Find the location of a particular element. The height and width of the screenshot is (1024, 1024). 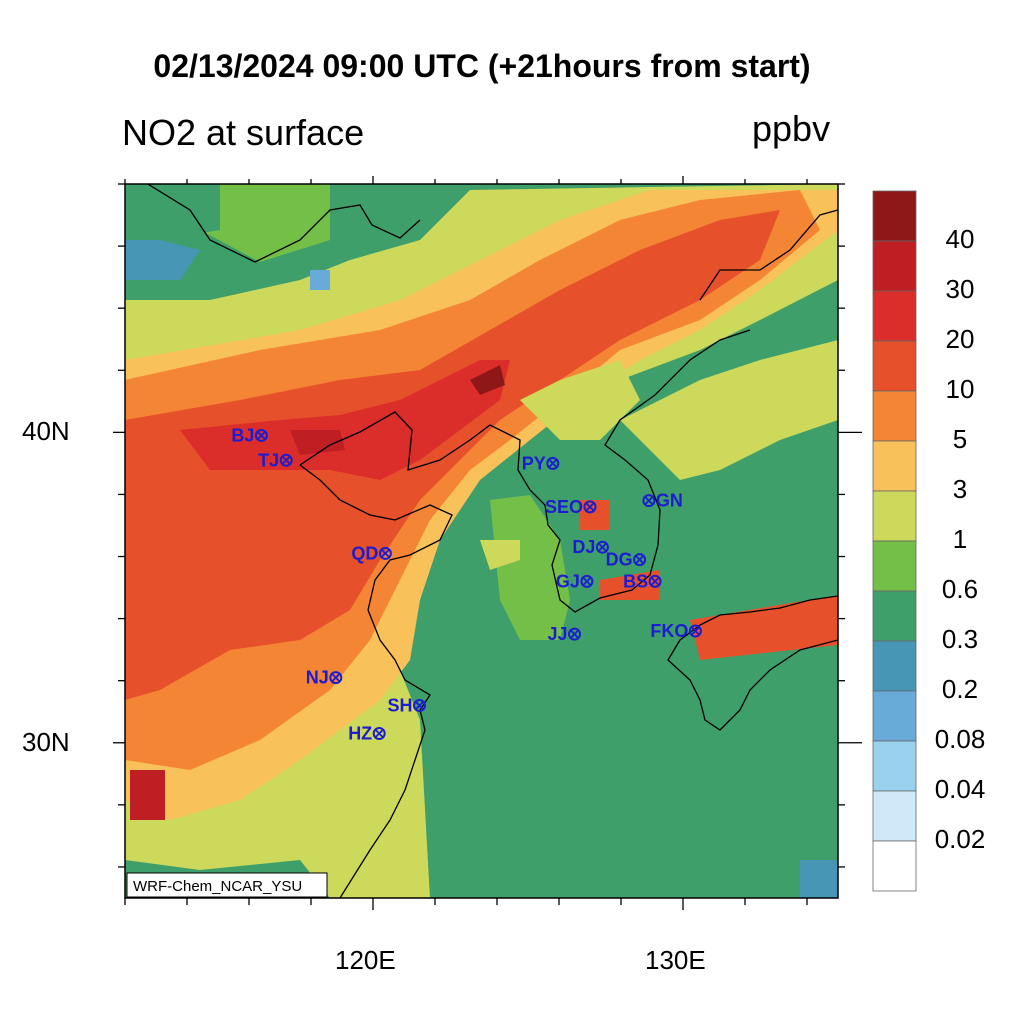

station-marker-seo: SEO is located at coordinates (571, 507).